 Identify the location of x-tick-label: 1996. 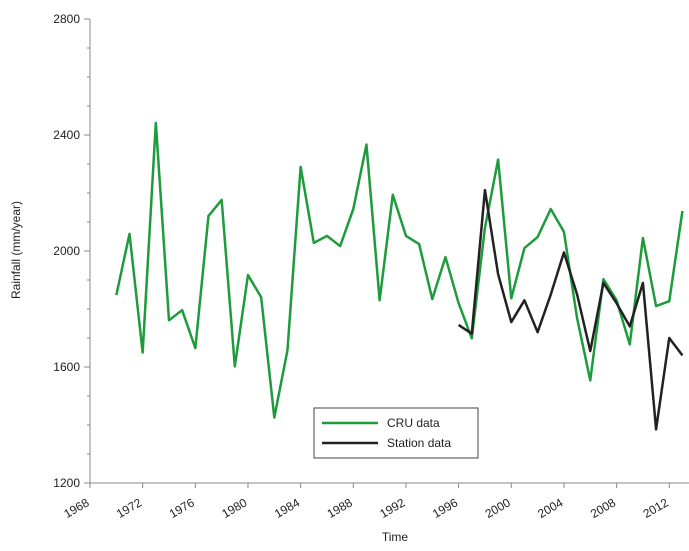
(445, 508).